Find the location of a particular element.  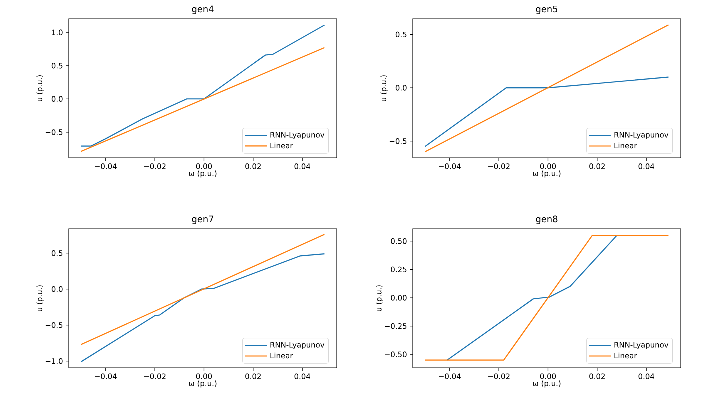

chart-title: gen4 is located at coordinates (203, 10).